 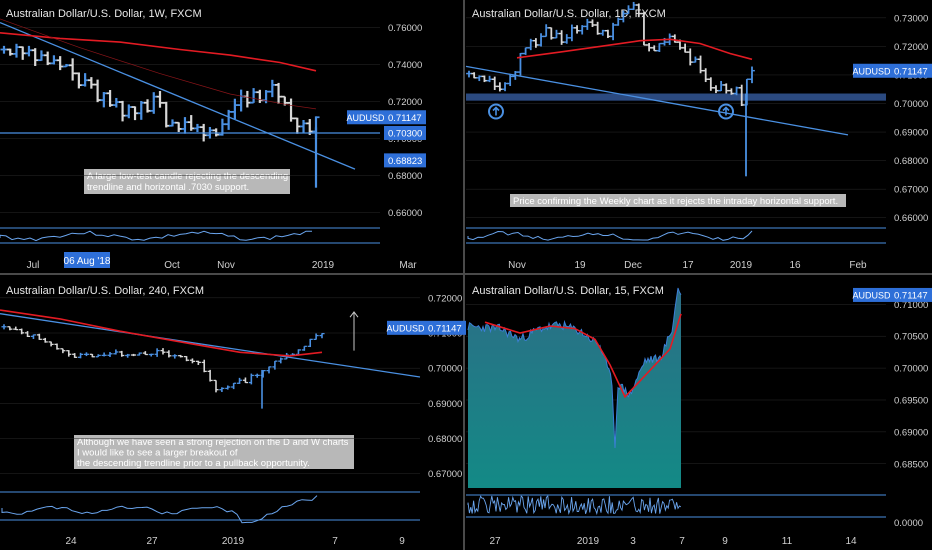 I want to click on x-tick-label: 14, so click(x=851, y=541).